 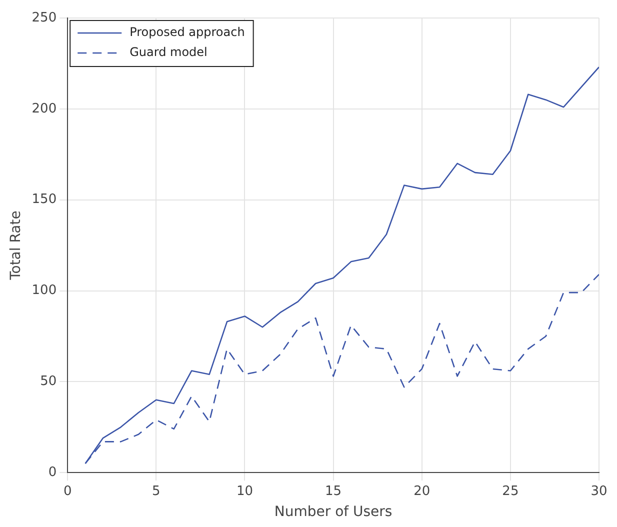 I want to click on x-tick-label: 15, so click(x=333, y=491).